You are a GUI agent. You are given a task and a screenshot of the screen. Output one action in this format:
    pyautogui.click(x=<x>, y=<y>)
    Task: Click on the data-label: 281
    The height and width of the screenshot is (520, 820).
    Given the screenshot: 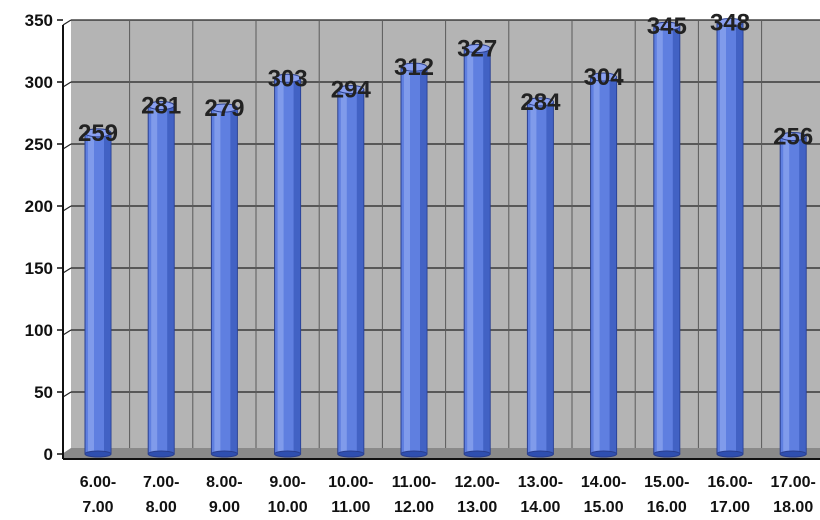 What is the action you would take?
    pyautogui.click(x=161, y=106)
    